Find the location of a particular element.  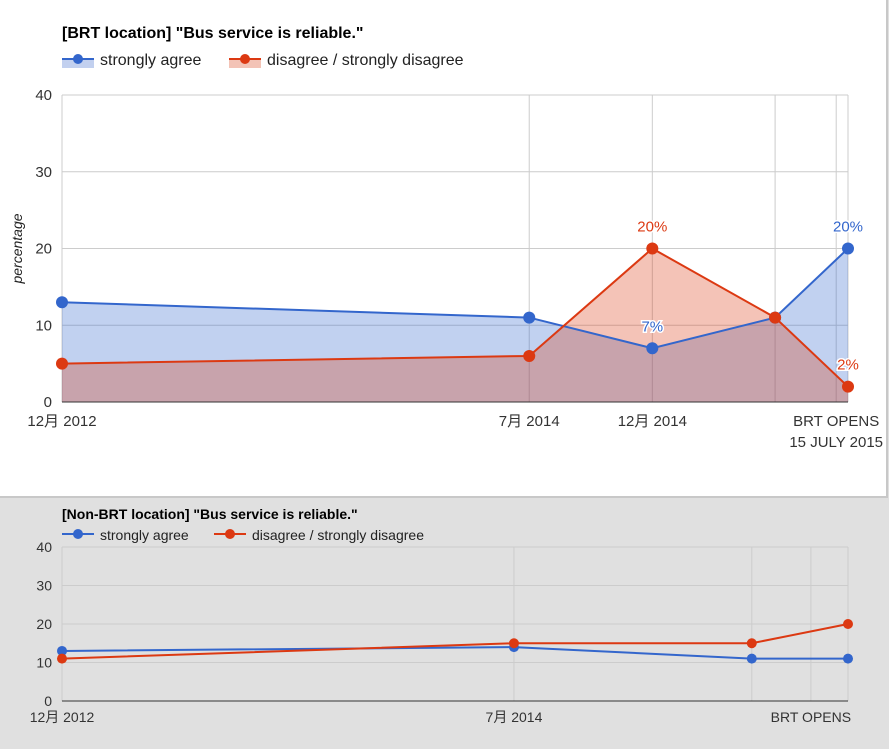

data-label: 7% is located at coordinates (652, 326).